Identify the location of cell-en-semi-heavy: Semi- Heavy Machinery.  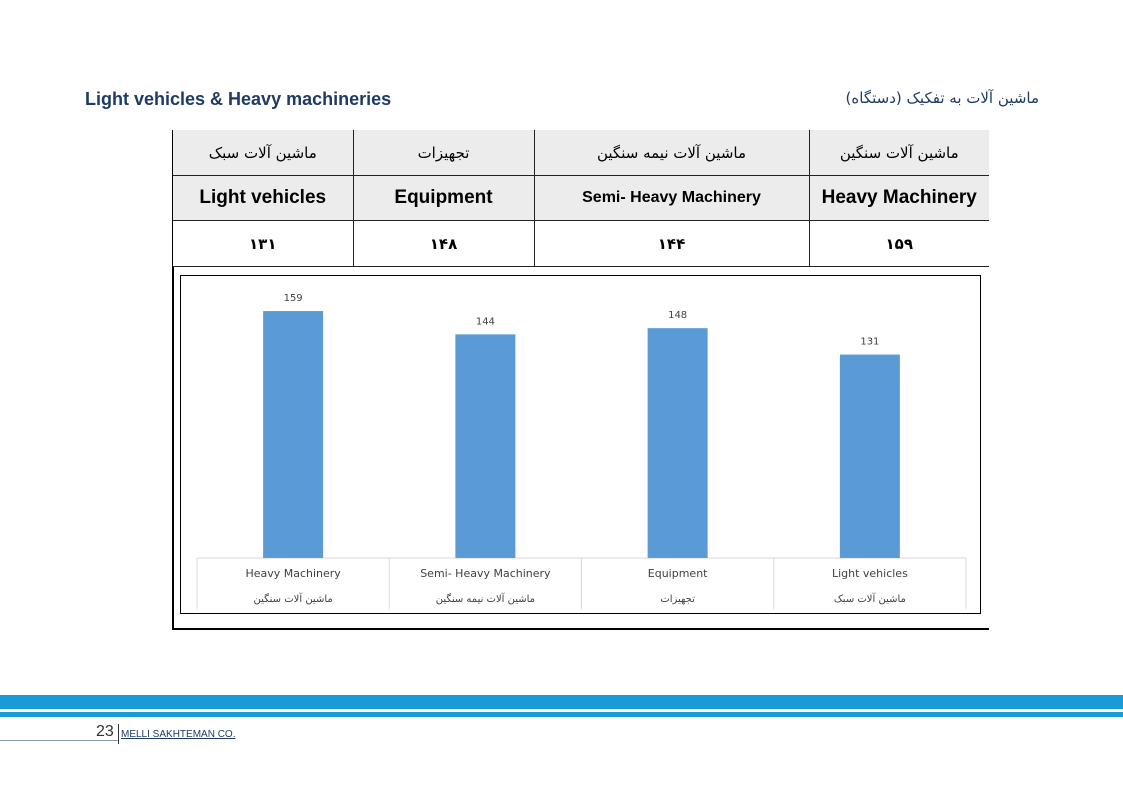
(671, 198).